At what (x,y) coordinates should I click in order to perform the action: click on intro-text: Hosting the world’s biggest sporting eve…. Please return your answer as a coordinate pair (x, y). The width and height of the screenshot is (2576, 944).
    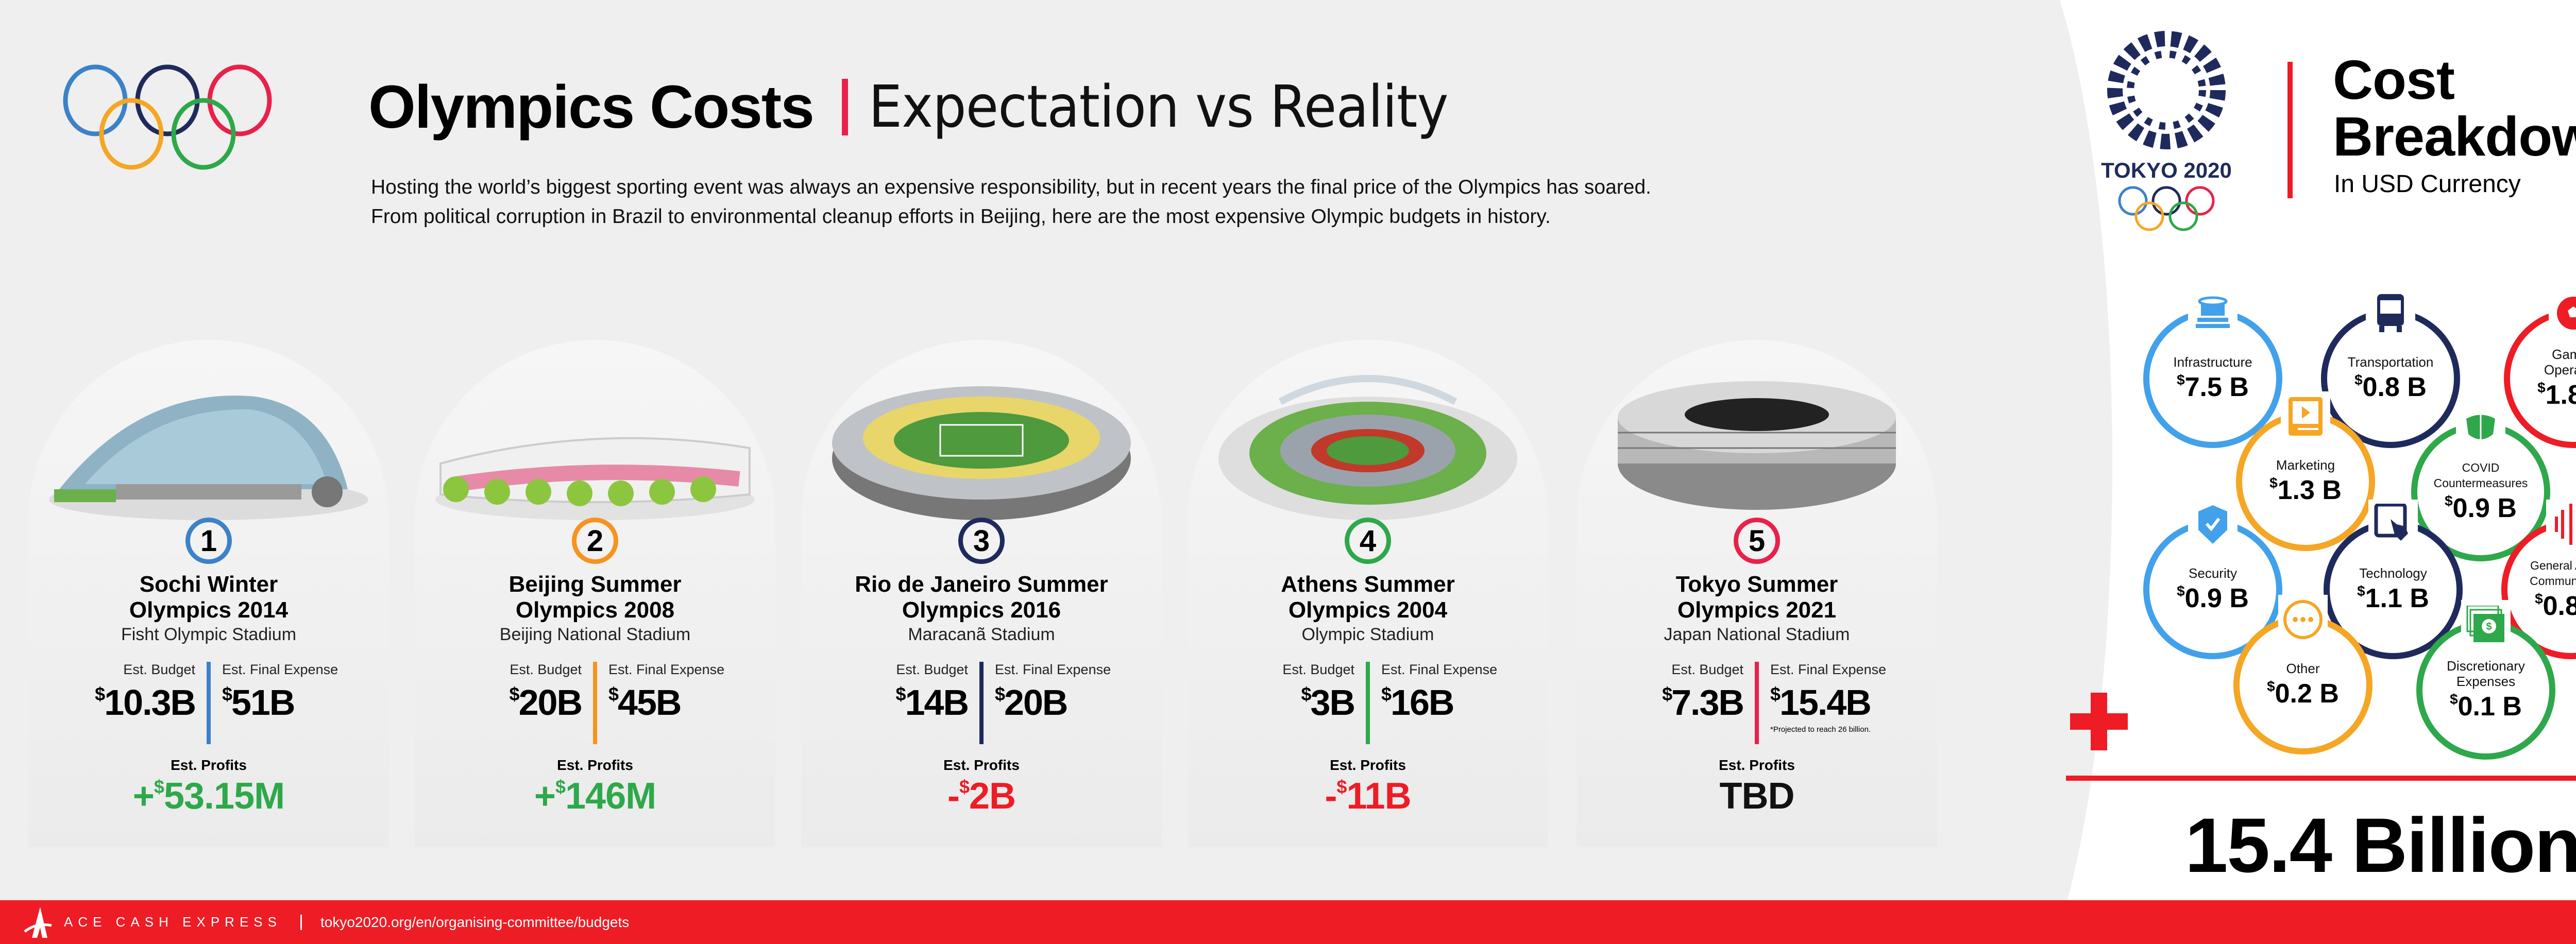
    Looking at the image, I should click on (1144, 202).